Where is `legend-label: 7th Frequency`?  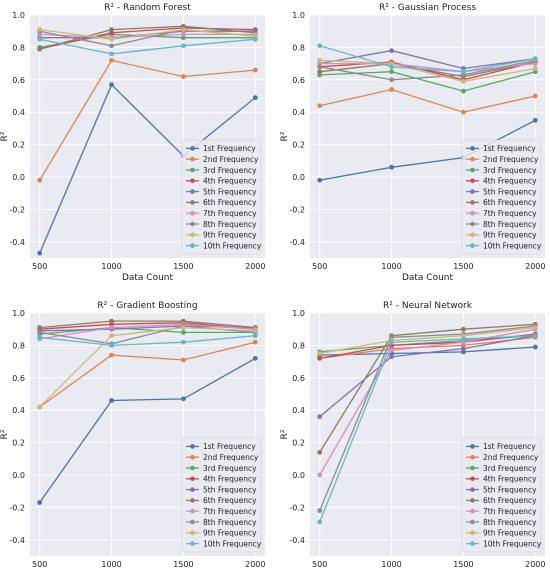 legend-label: 7th Frequency is located at coordinates (230, 511).